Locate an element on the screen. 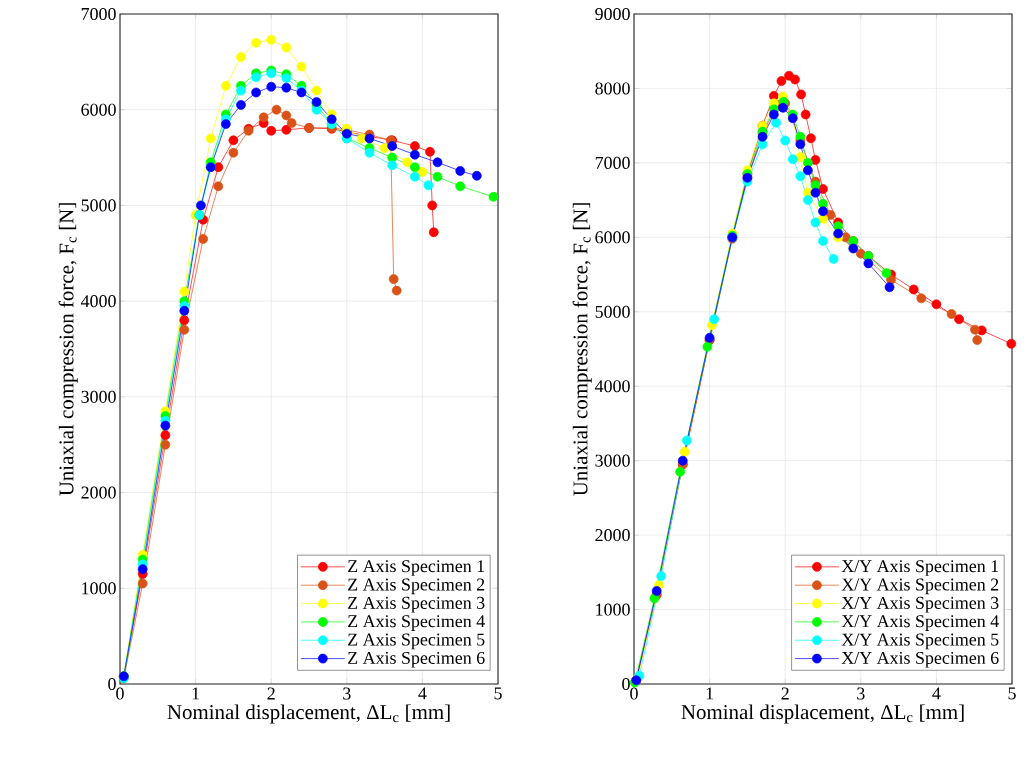 This screenshot has width=1032, height=773. legend-label: Z Axis Specimen 2 is located at coordinates (416, 586).